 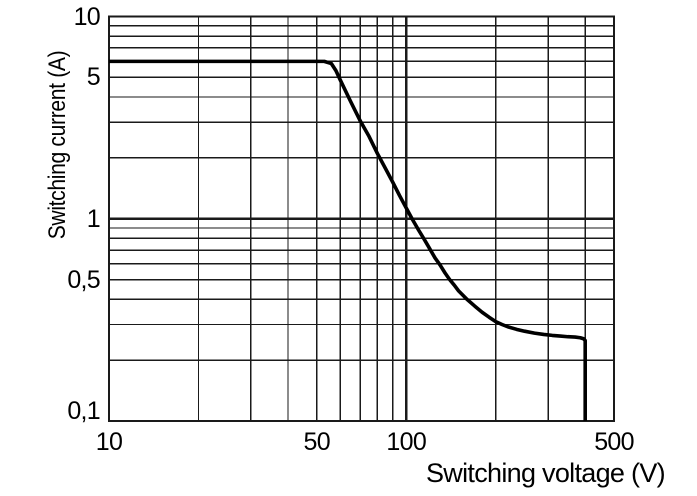 What do you see at coordinates (614, 442) in the screenshot?
I see `x-tick-label: 500` at bounding box center [614, 442].